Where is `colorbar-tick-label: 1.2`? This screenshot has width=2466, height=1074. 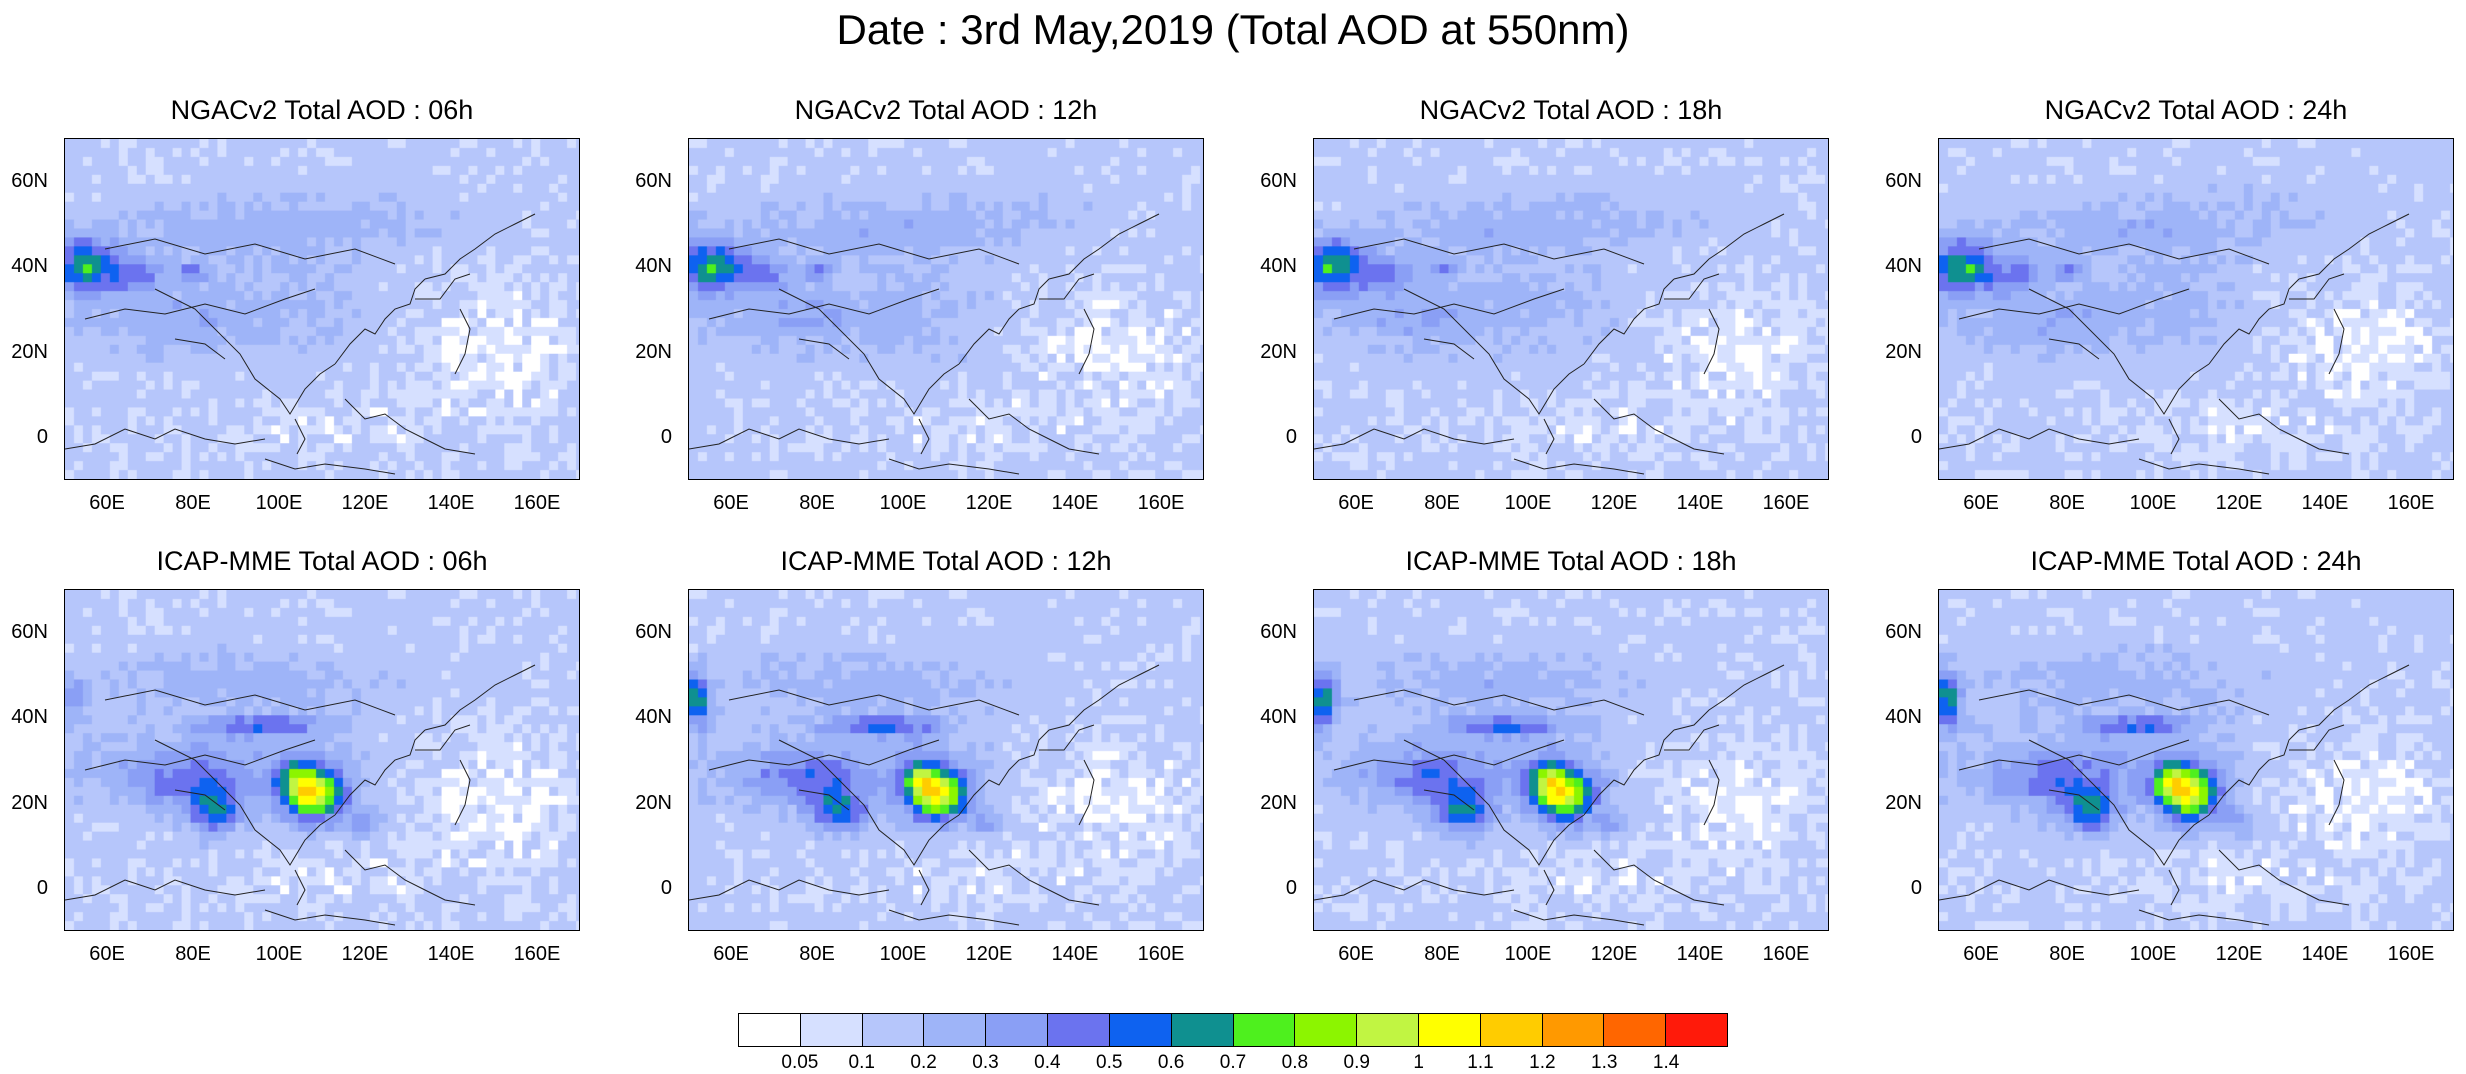
colorbar-tick-label: 1.2 is located at coordinates (1542, 1062).